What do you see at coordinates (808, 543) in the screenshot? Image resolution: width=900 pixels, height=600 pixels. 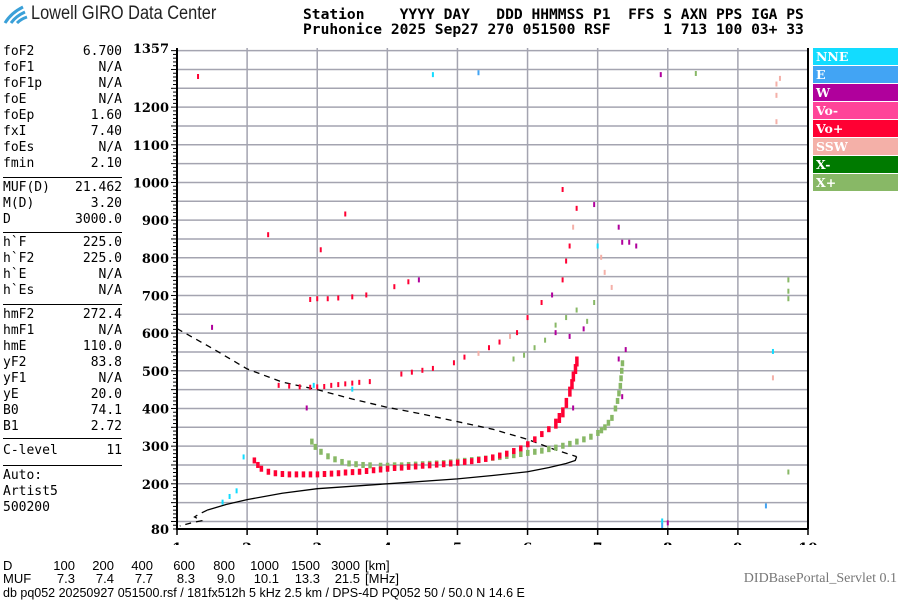 I see `x-tick-label: 10` at bounding box center [808, 543].